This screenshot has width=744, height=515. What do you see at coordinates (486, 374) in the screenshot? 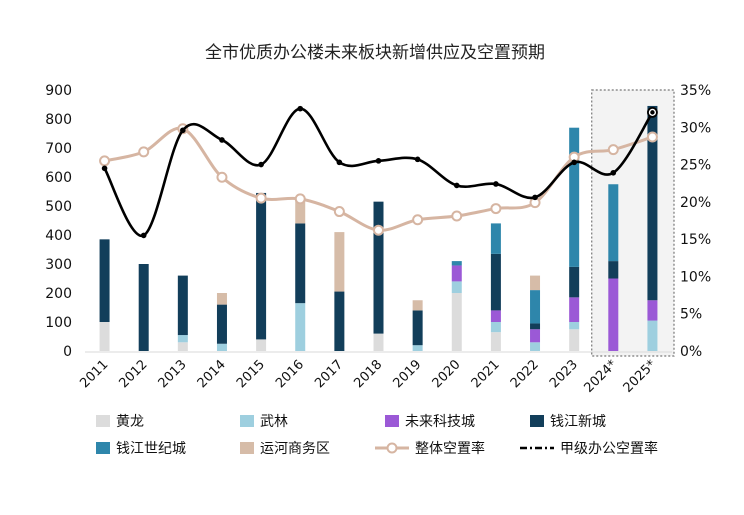
I see `x-axis-tick-label: 2021` at bounding box center [486, 374].